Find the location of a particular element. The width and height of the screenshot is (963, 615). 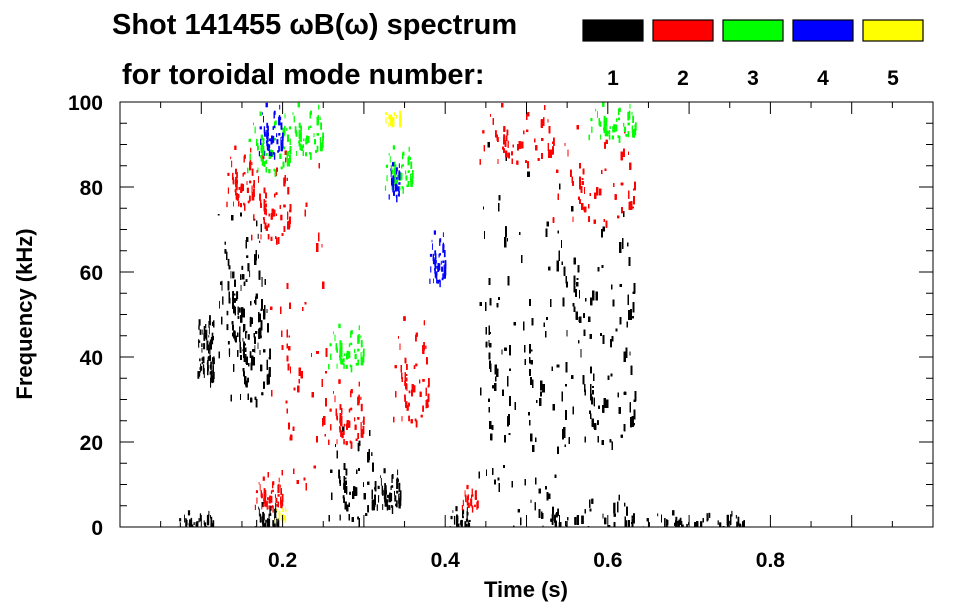

legend-label-5: 5 is located at coordinates (893, 78).